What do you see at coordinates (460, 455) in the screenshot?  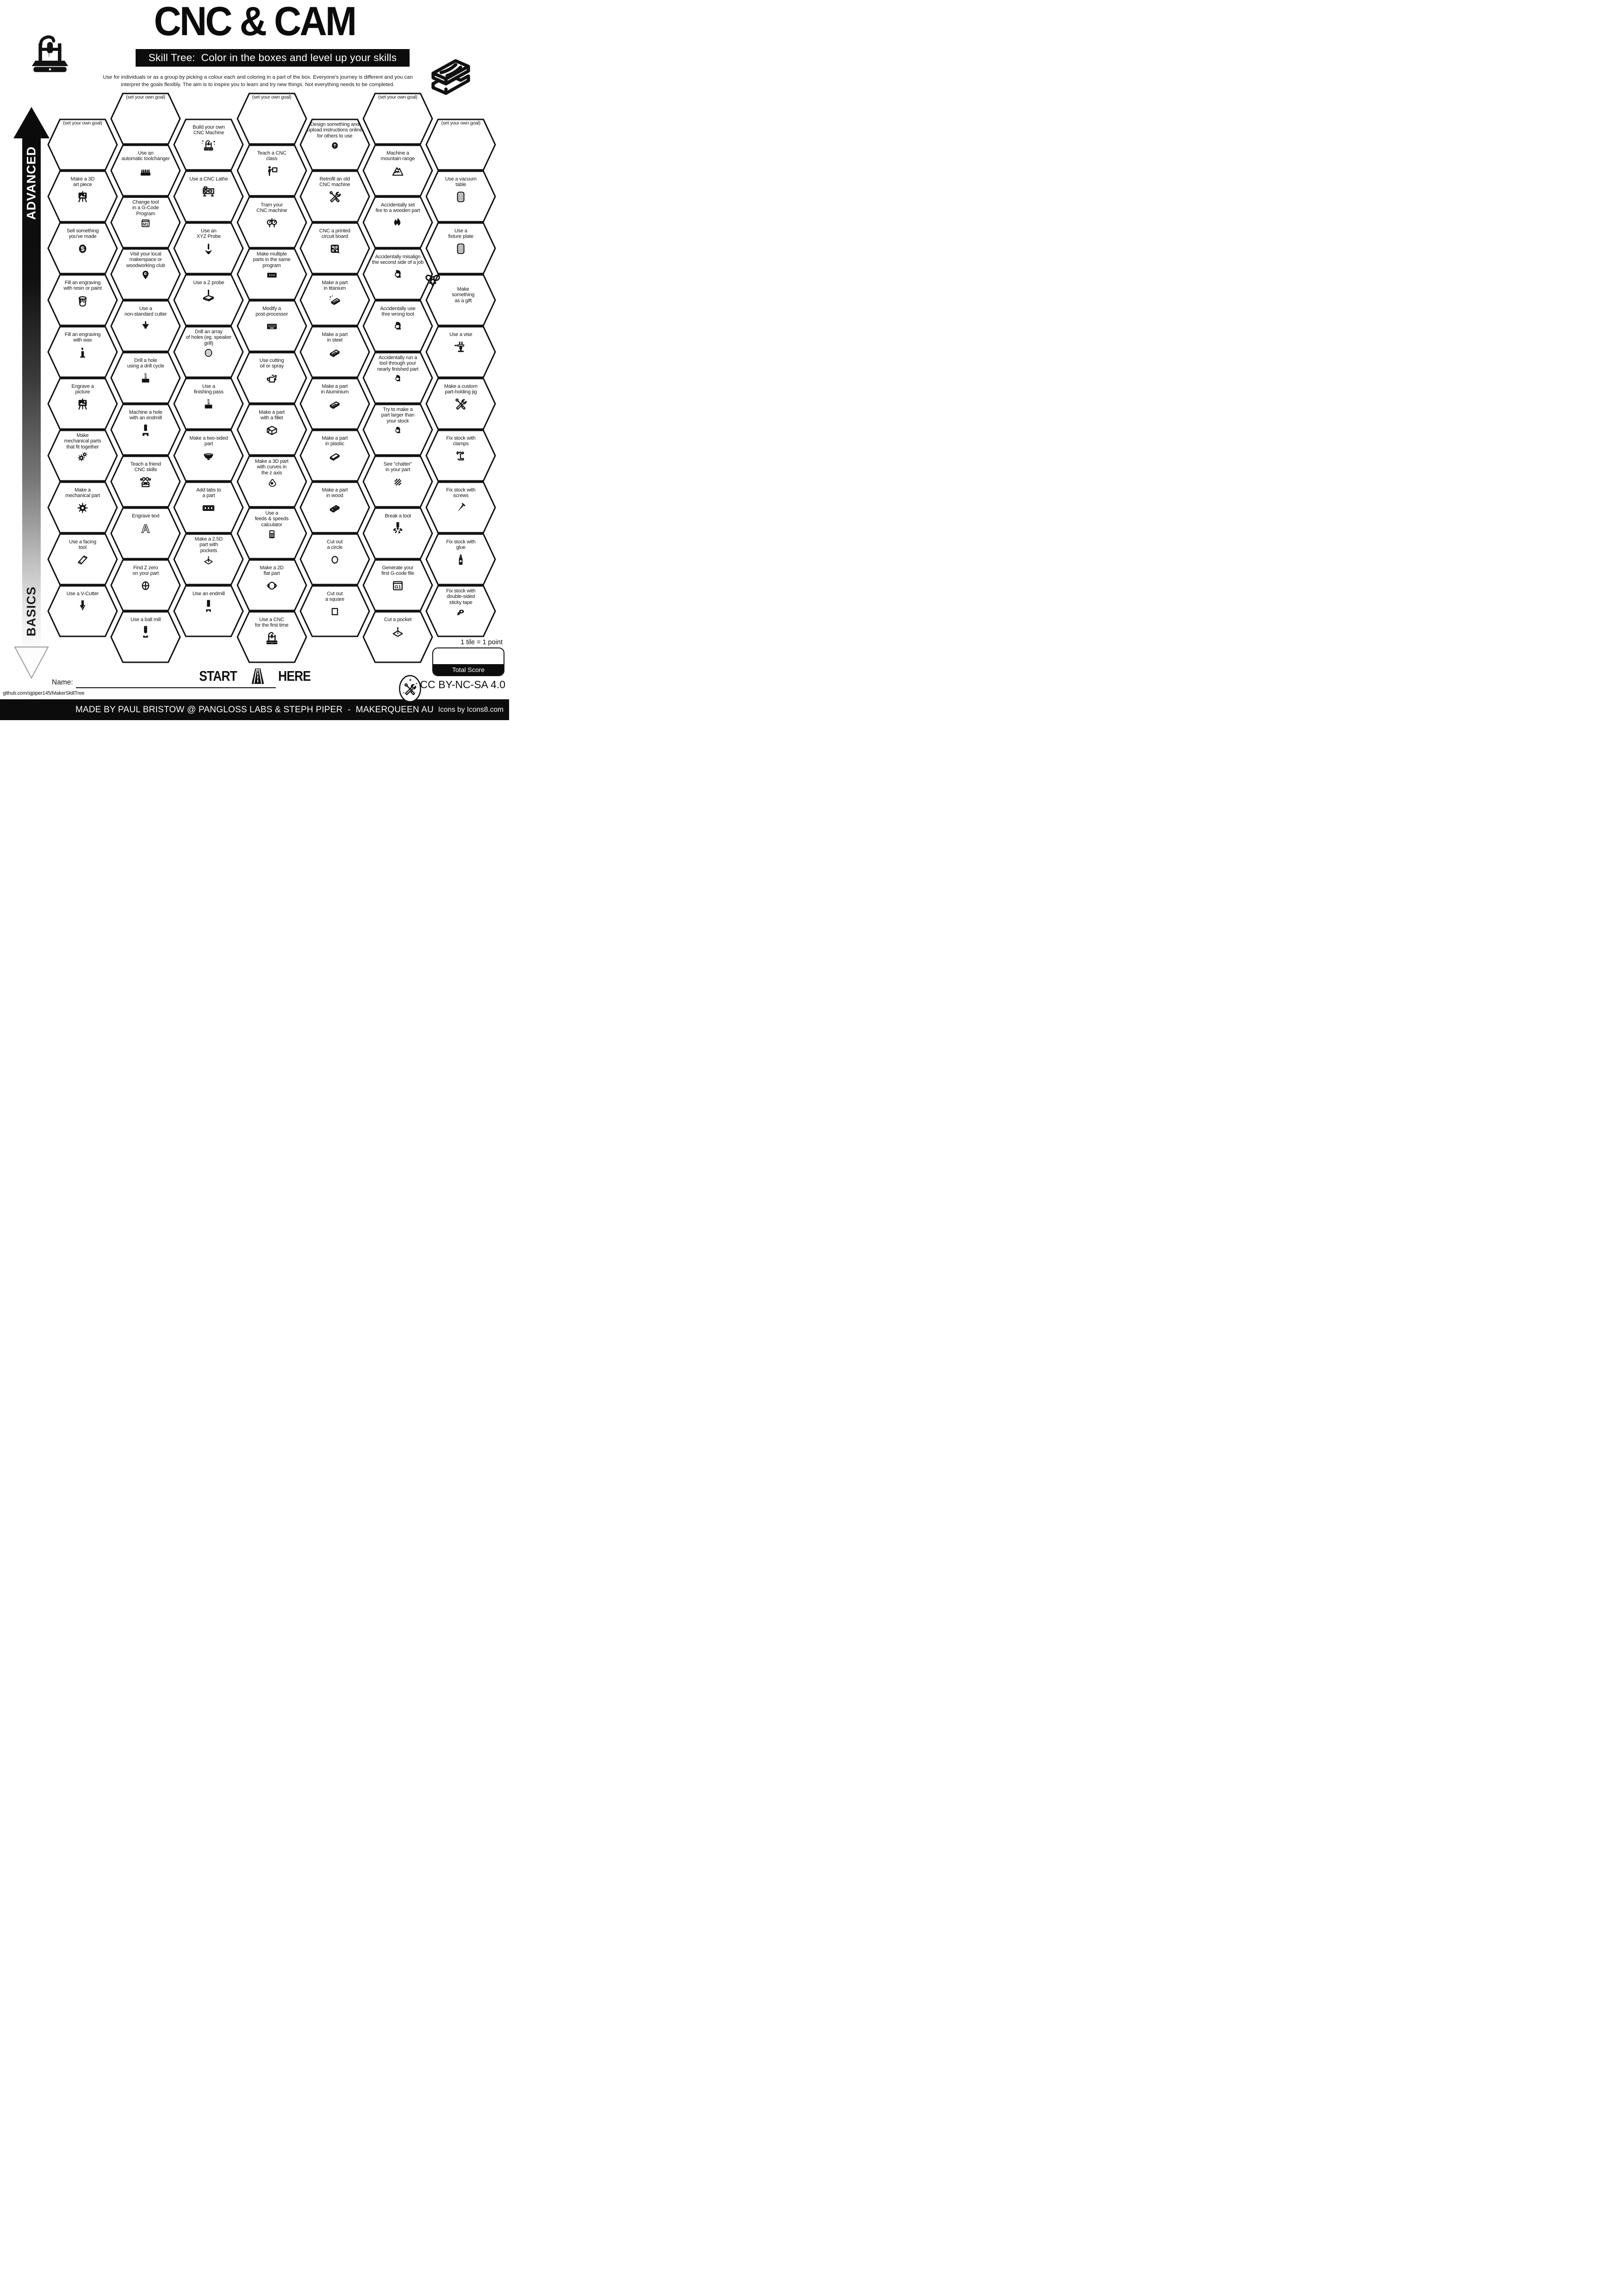 I see `hex-tile-fix-stock-with-clamps: Fix stock with clamps` at bounding box center [460, 455].